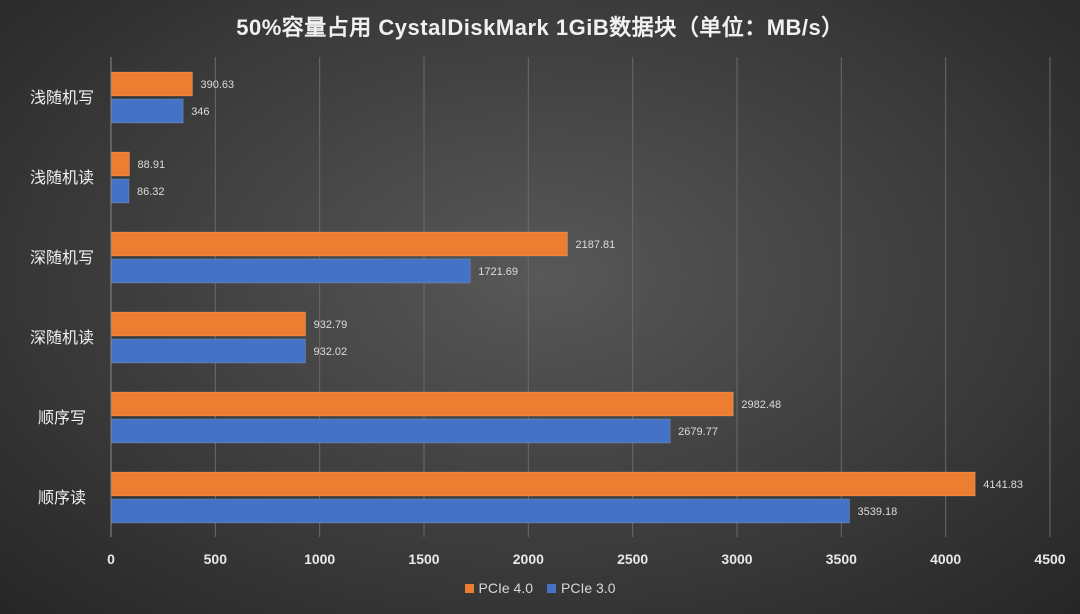  I want to click on y-category-label: 顺序读, so click(62, 497).